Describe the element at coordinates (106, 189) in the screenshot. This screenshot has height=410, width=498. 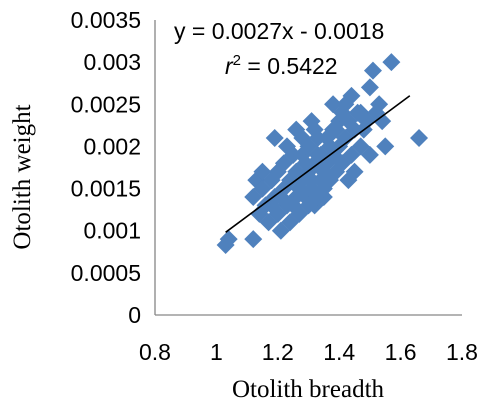
I see `y-tick-label: 0.0015` at that location.